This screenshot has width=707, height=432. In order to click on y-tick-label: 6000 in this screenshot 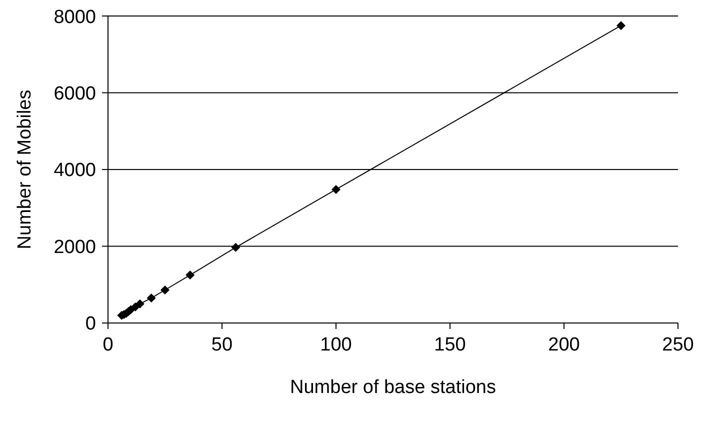, I will do `click(75, 93)`.